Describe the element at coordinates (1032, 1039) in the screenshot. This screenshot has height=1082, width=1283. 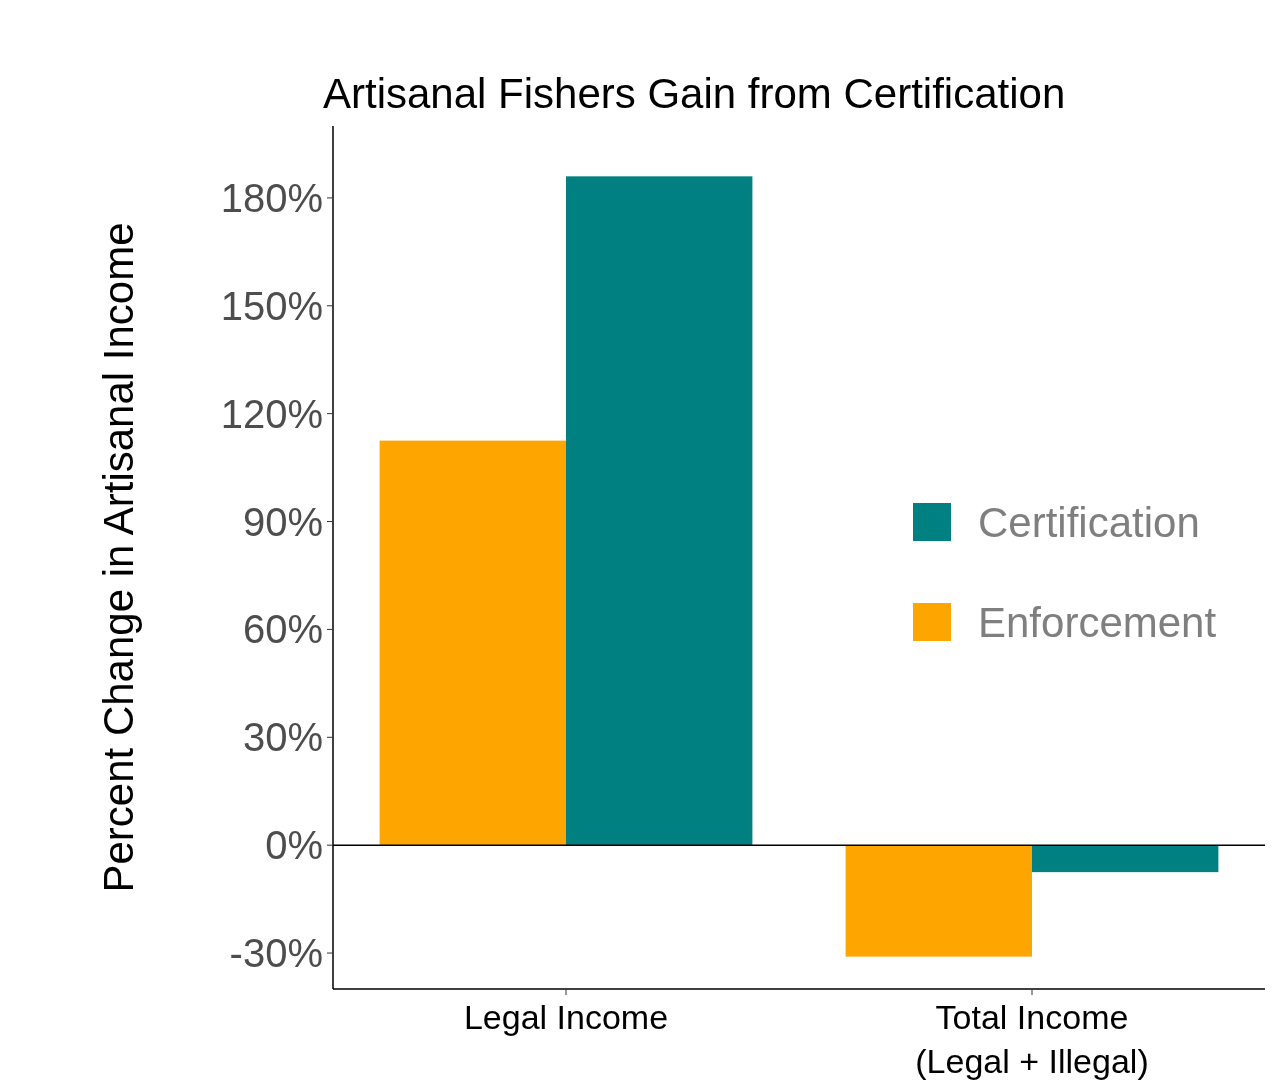
I see `x-tick-label: Total Income (Legal + Illegal)` at that location.